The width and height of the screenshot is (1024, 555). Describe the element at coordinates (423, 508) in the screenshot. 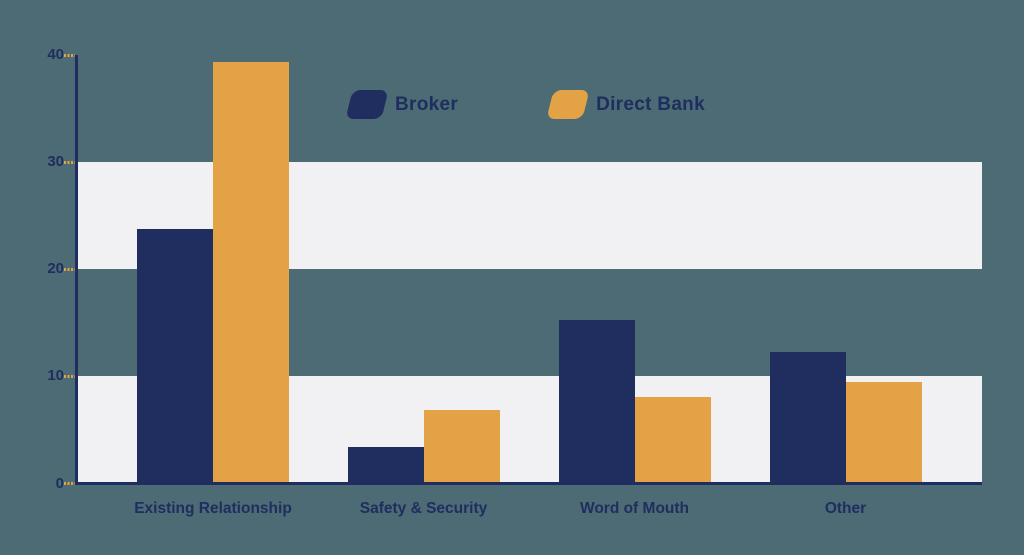

I see `x-axis-label-safety-security: Safety & Security` at that location.